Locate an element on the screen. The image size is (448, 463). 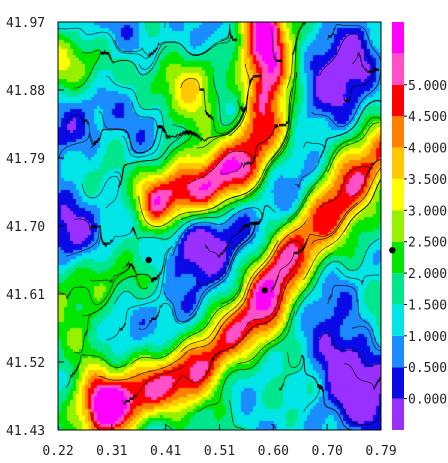
y-tick-label: 41.52 is located at coordinates (25, 363).